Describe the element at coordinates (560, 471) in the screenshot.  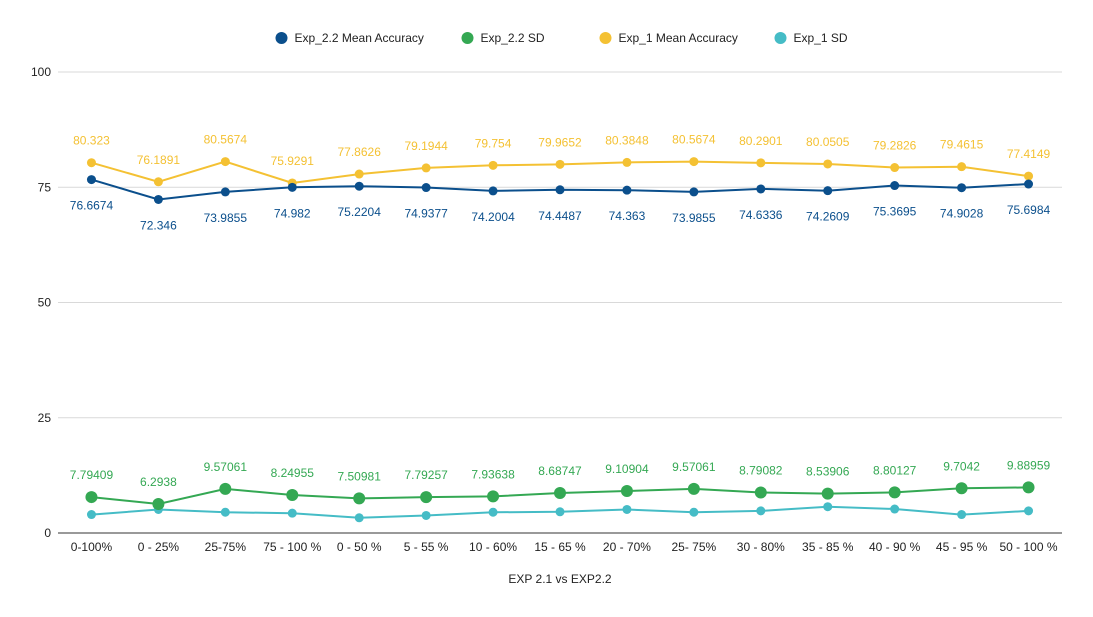
I see `data-label: 8.68747` at that location.